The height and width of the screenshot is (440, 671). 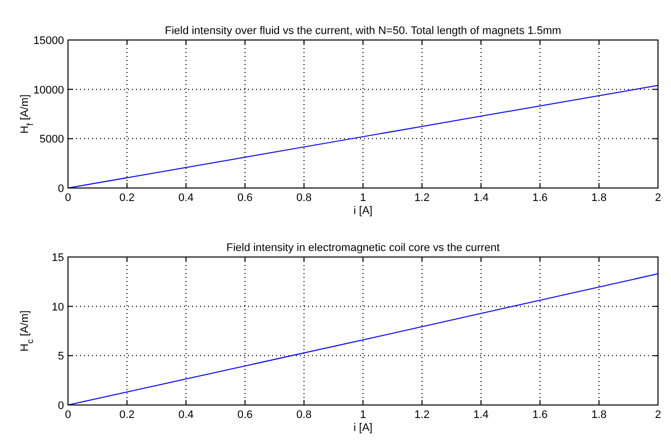 I want to click on chart-title: Field intensity over fluid vs the current, with N=50. Total length of magnets 1.5mm, so click(x=363, y=31).